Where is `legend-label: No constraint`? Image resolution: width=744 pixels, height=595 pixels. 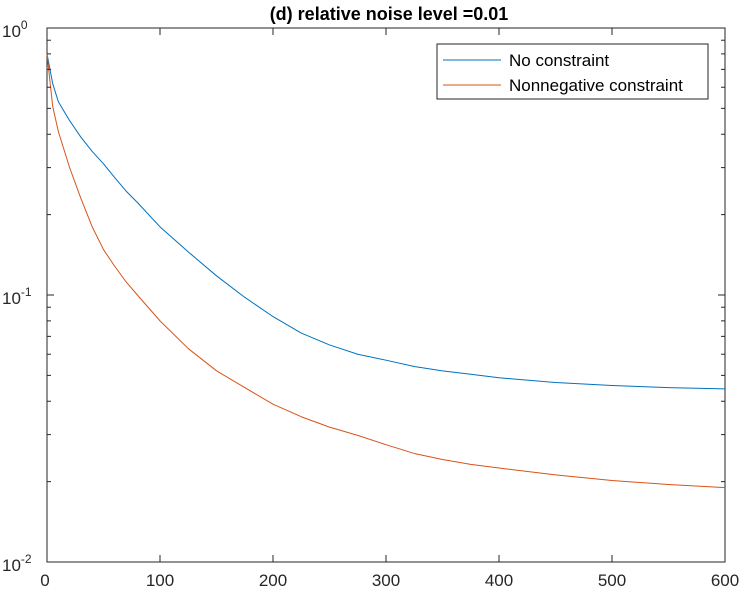
legend-label: No constraint is located at coordinates (559, 60).